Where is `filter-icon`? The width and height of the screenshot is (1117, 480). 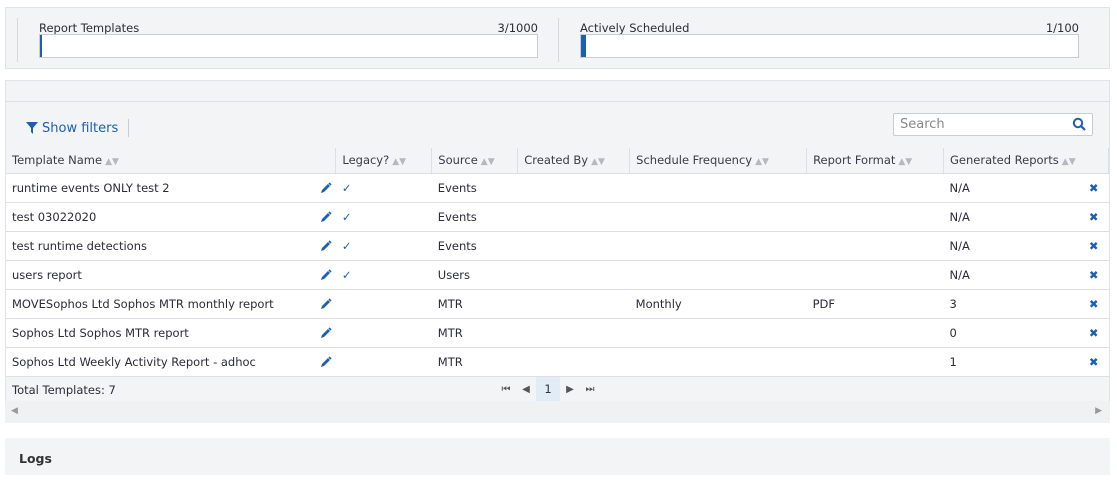 filter-icon is located at coordinates (32, 128).